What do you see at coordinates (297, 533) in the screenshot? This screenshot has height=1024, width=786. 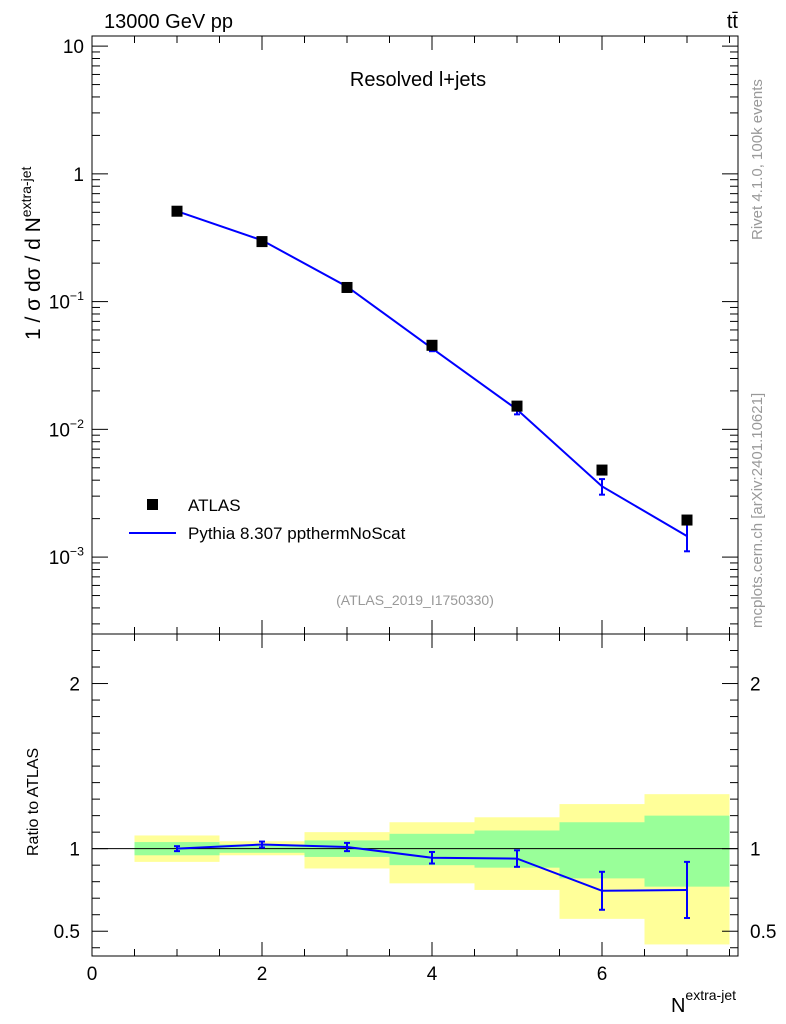 I see `legend-mc-label: Pythia 8.307 ppthermNoScat` at bounding box center [297, 533].